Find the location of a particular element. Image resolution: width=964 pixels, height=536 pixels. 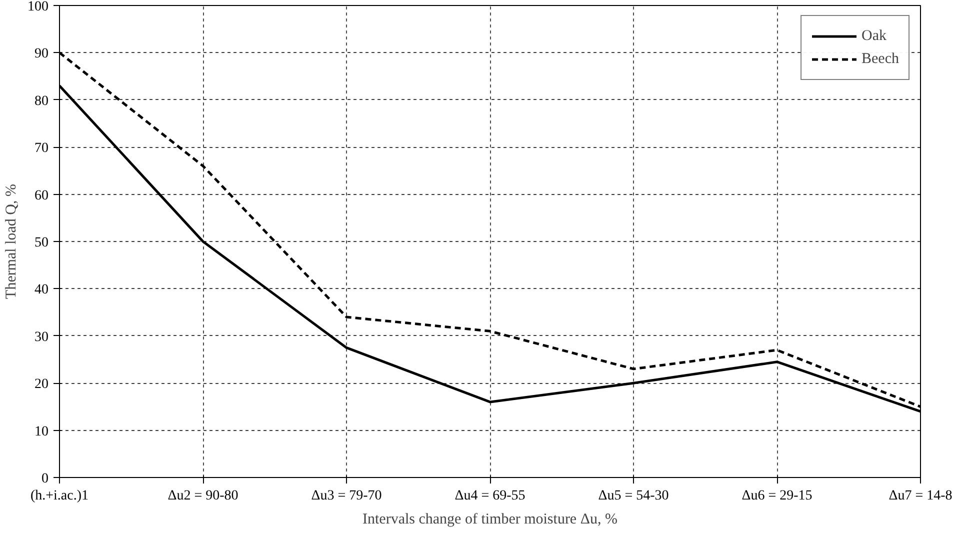

legend-label: Beech is located at coordinates (880, 59).